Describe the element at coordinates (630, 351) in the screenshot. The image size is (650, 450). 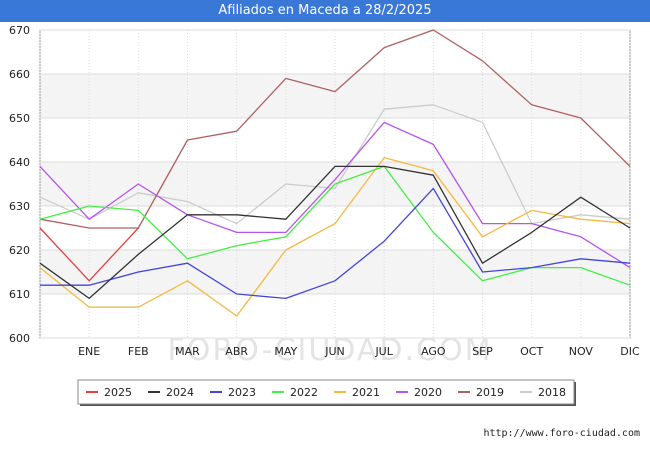
I see `x-tick-label: DIC` at that location.